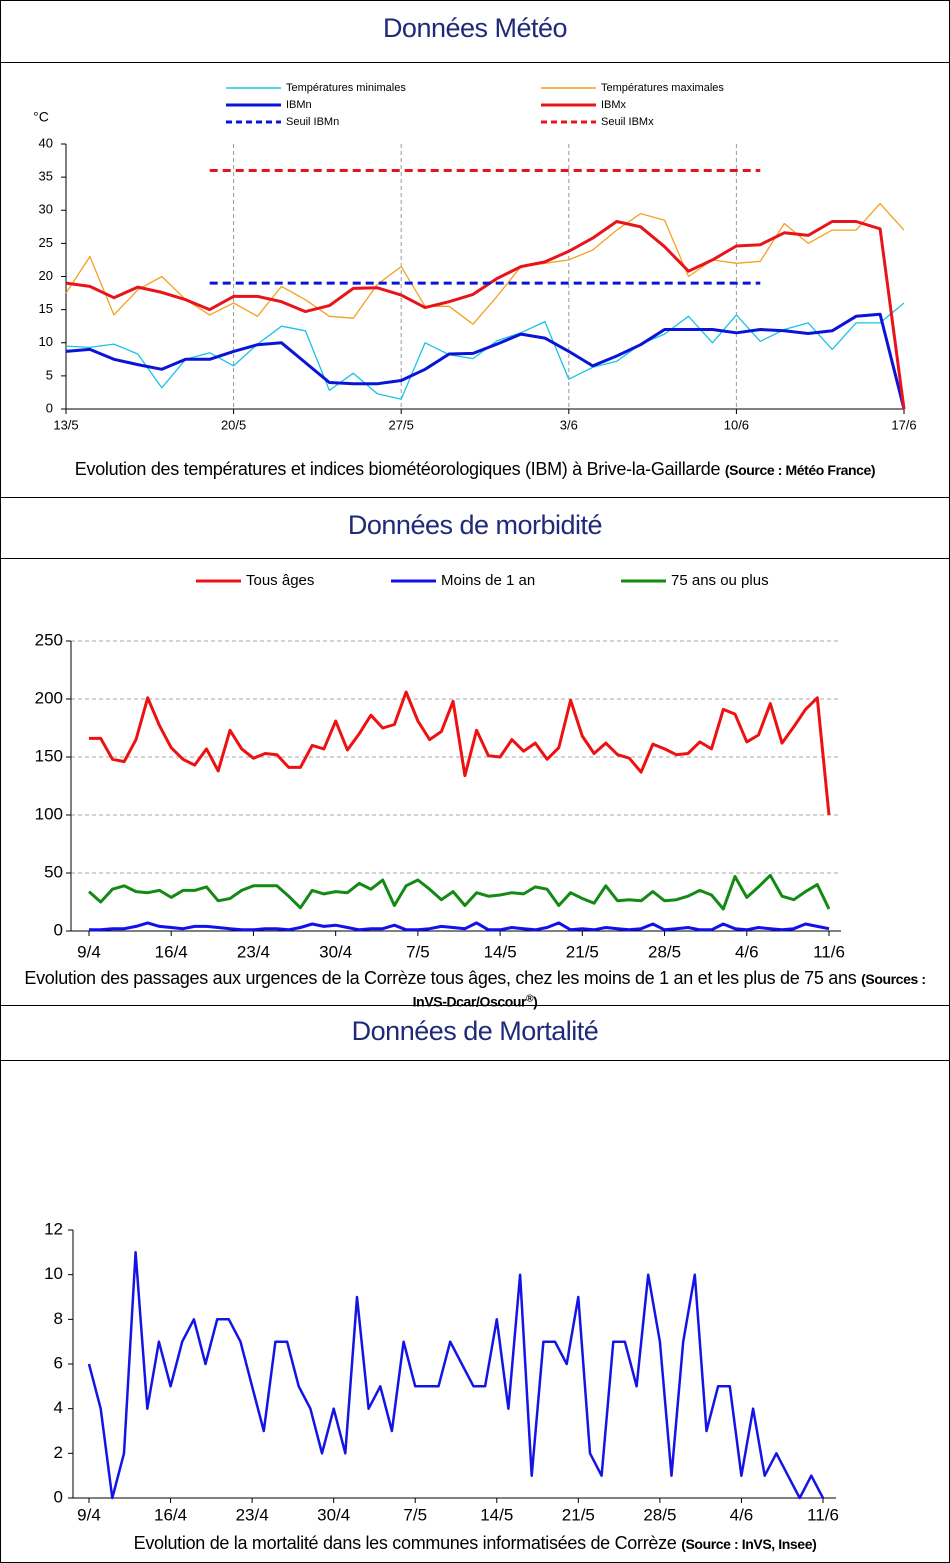 This screenshot has width=950, height=1563. Describe the element at coordinates (401, 424) in the screenshot. I see `x-tick-label: 27/5` at that location.